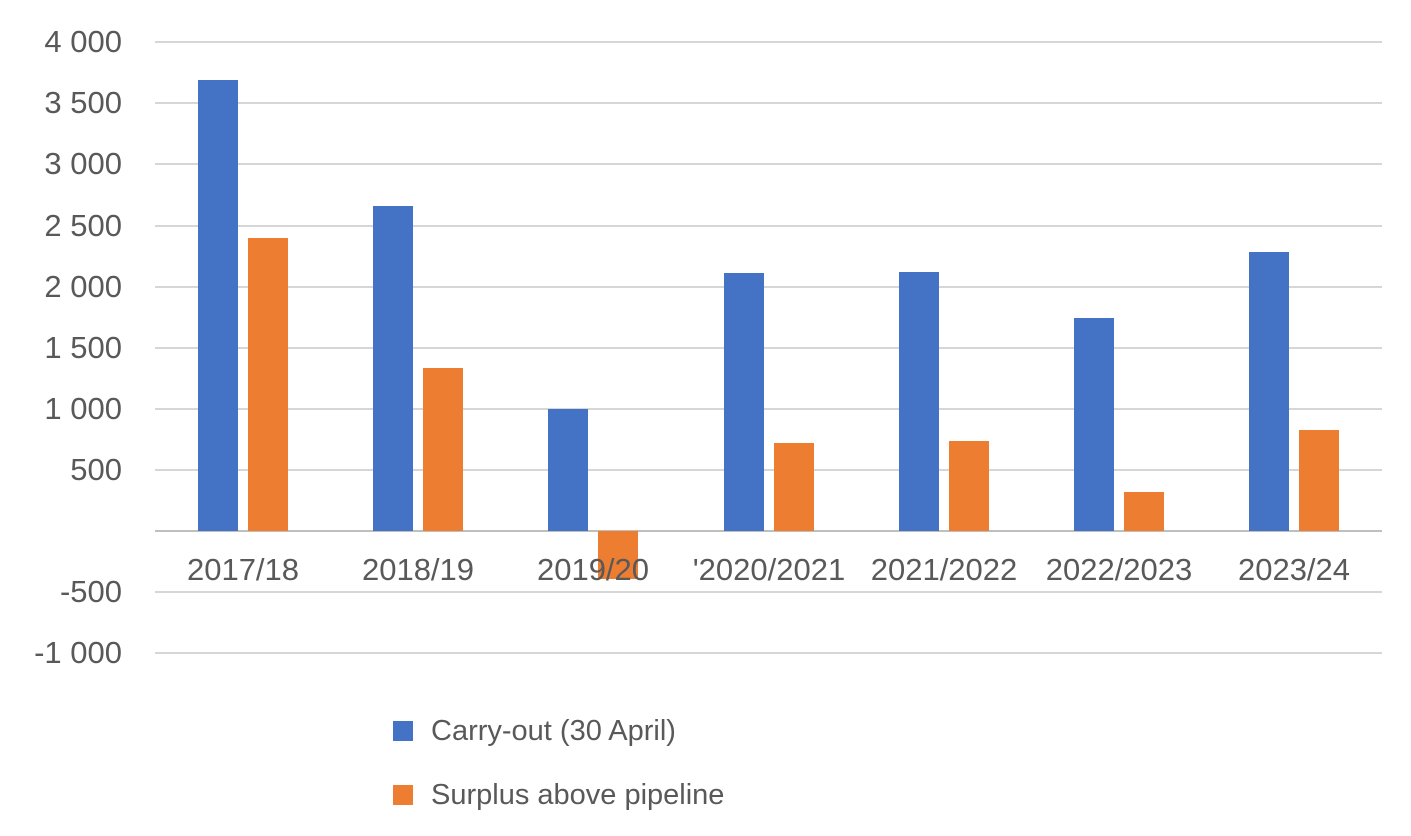 This screenshot has height=836, width=1411. I want to click on y-axis-label--1000: -1 000, so click(78, 652).